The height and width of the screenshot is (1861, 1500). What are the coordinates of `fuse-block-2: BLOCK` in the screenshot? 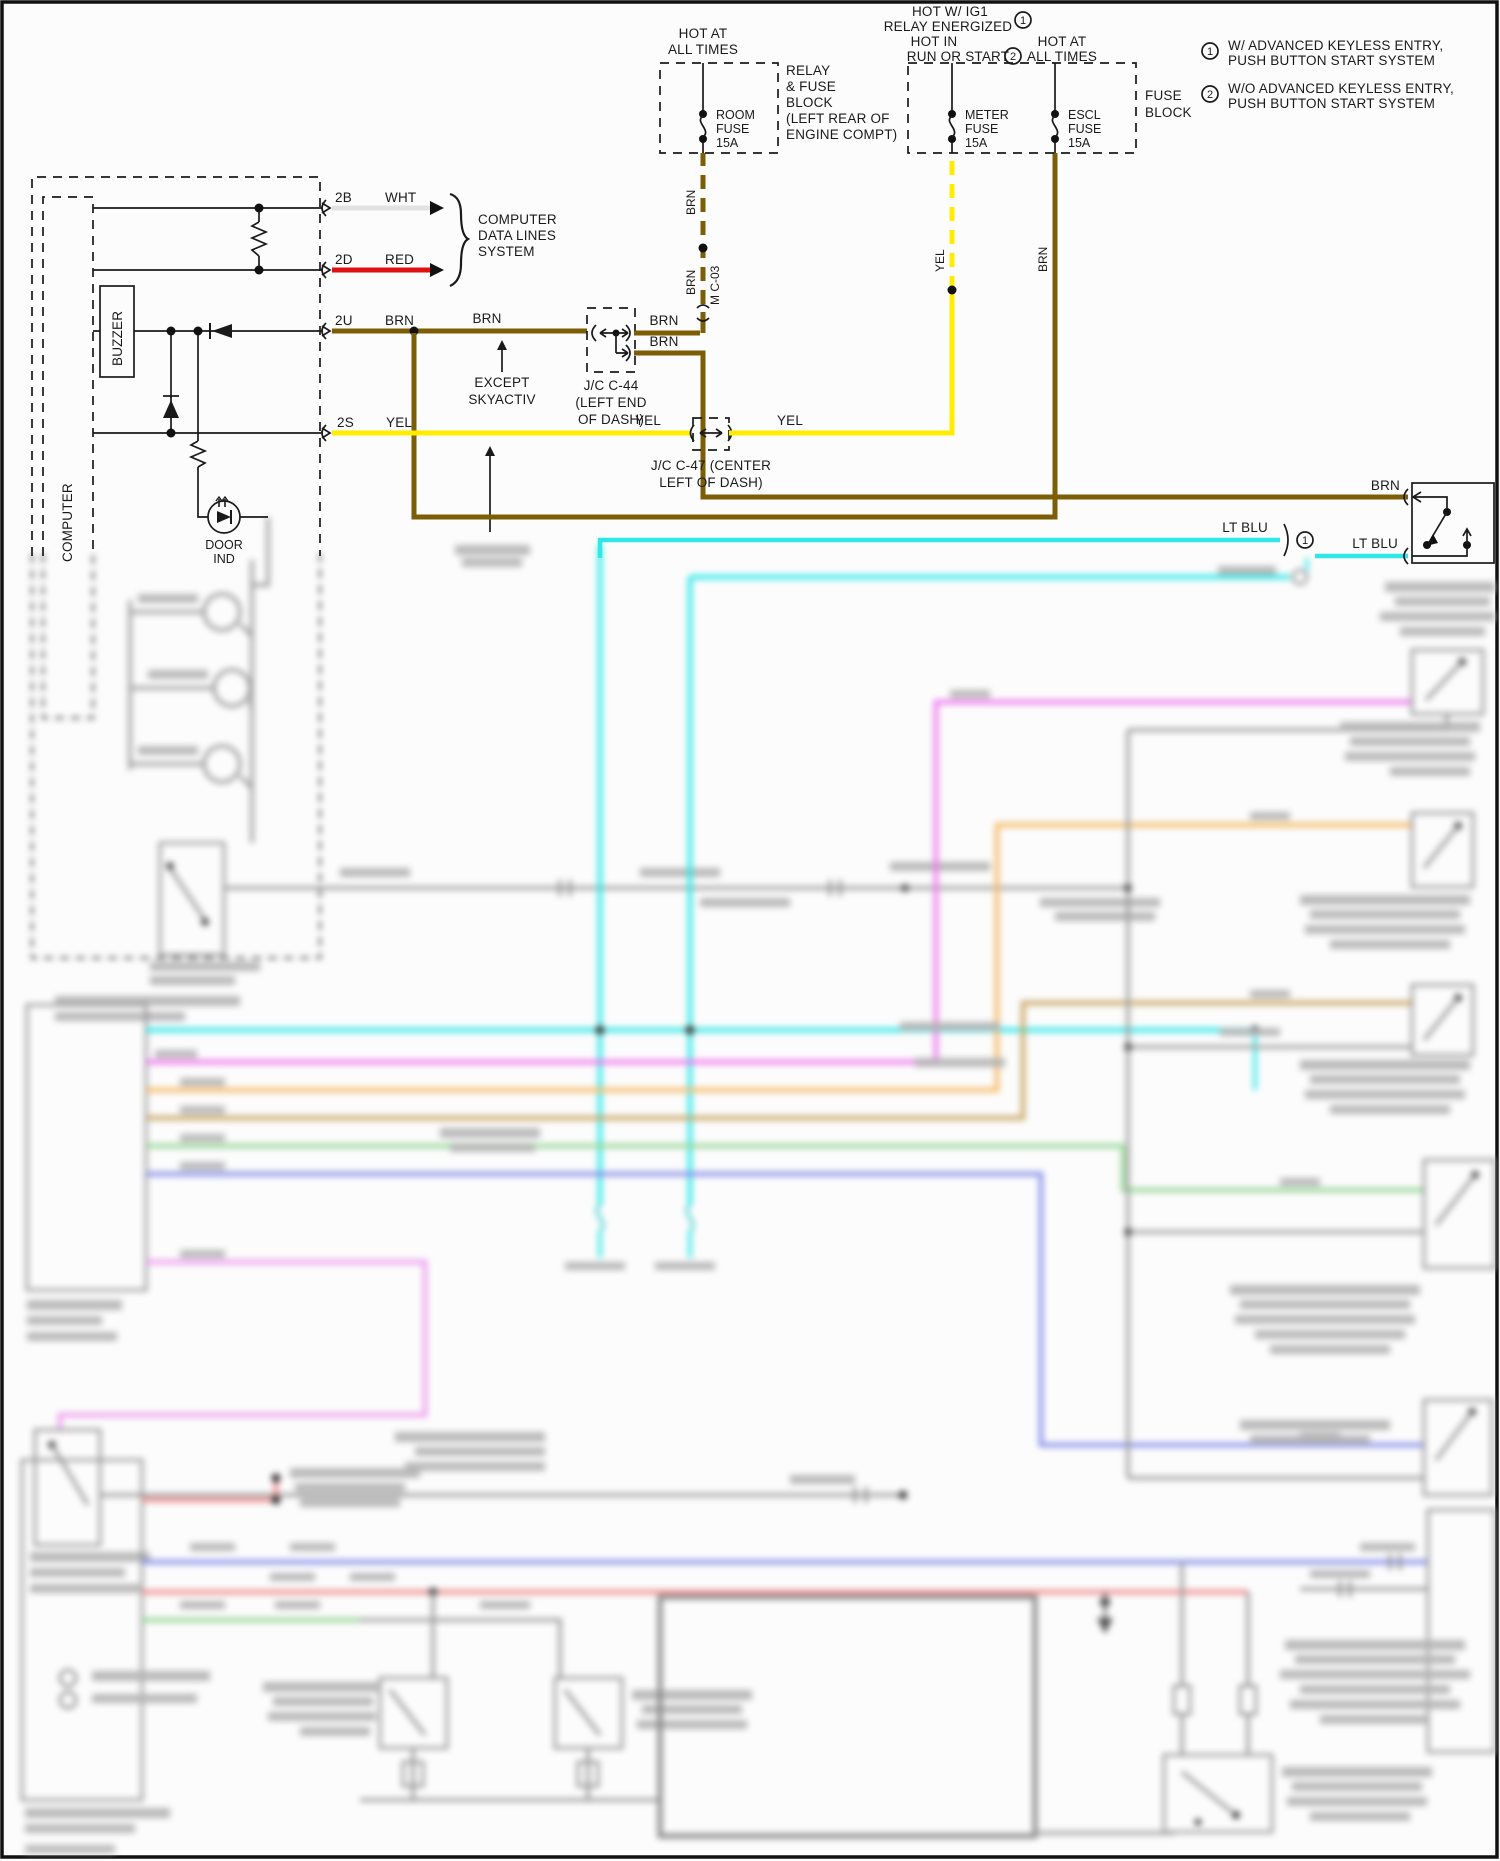 It's located at (1168, 112).